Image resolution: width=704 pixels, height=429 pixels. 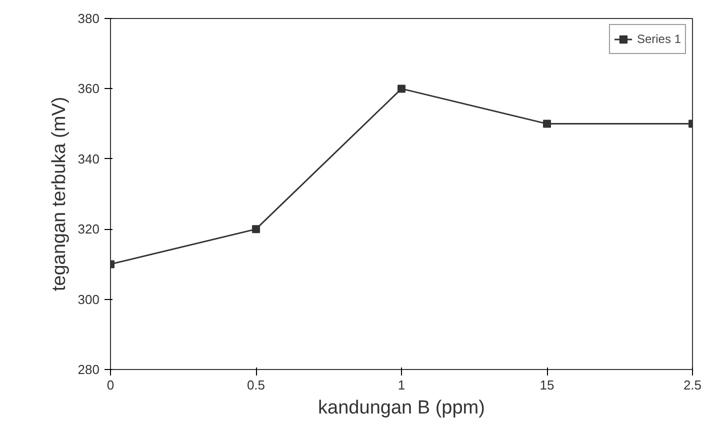 I want to click on y-axis-title: tegangan terbuka (mV), so click(x=59, y=194).